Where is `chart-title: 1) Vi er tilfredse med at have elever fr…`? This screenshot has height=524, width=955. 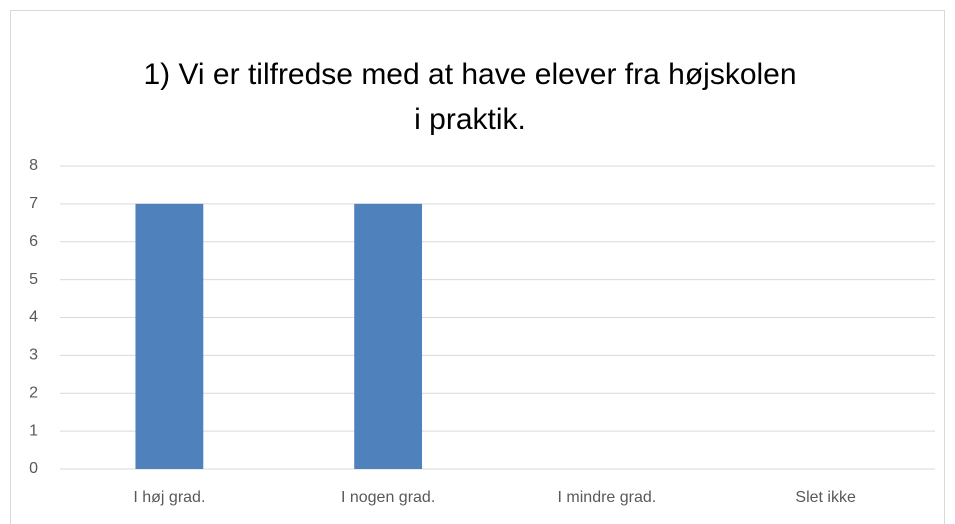
chart-title: 1) Vi er tilfredse med at have elever fr… is located at coordinates (469, 74).